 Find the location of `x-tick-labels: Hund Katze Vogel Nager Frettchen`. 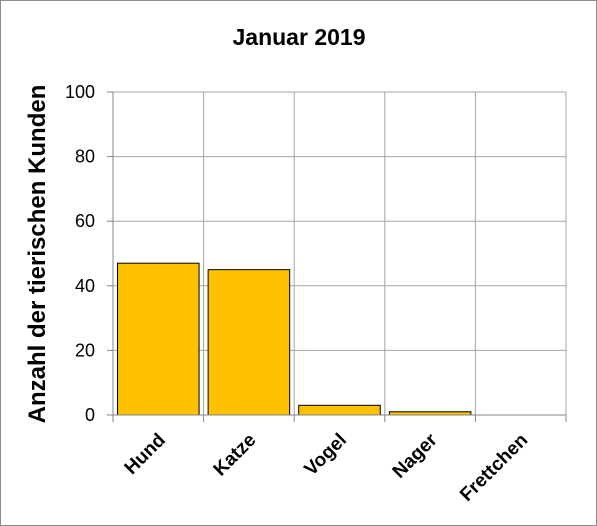

x-tick-labels: Hund Katze Vogel Nager Frettchen is located at coordinates (327, 467).